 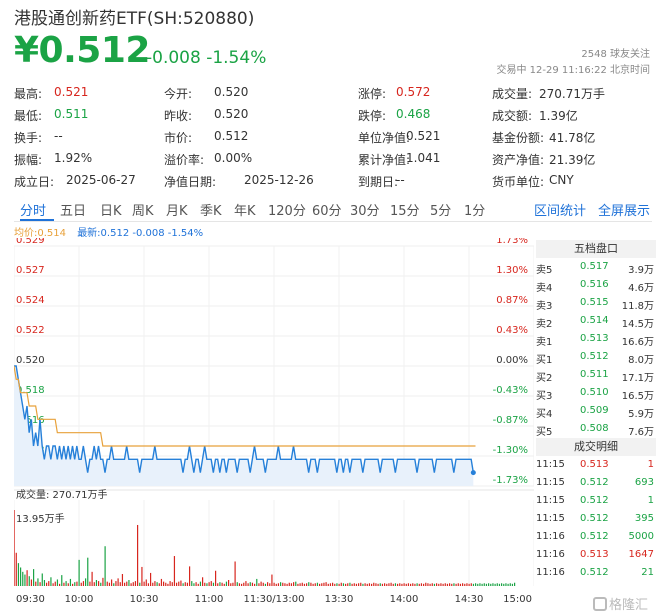 I want to click on order-price: 0.517, so click(x=594, y=266).